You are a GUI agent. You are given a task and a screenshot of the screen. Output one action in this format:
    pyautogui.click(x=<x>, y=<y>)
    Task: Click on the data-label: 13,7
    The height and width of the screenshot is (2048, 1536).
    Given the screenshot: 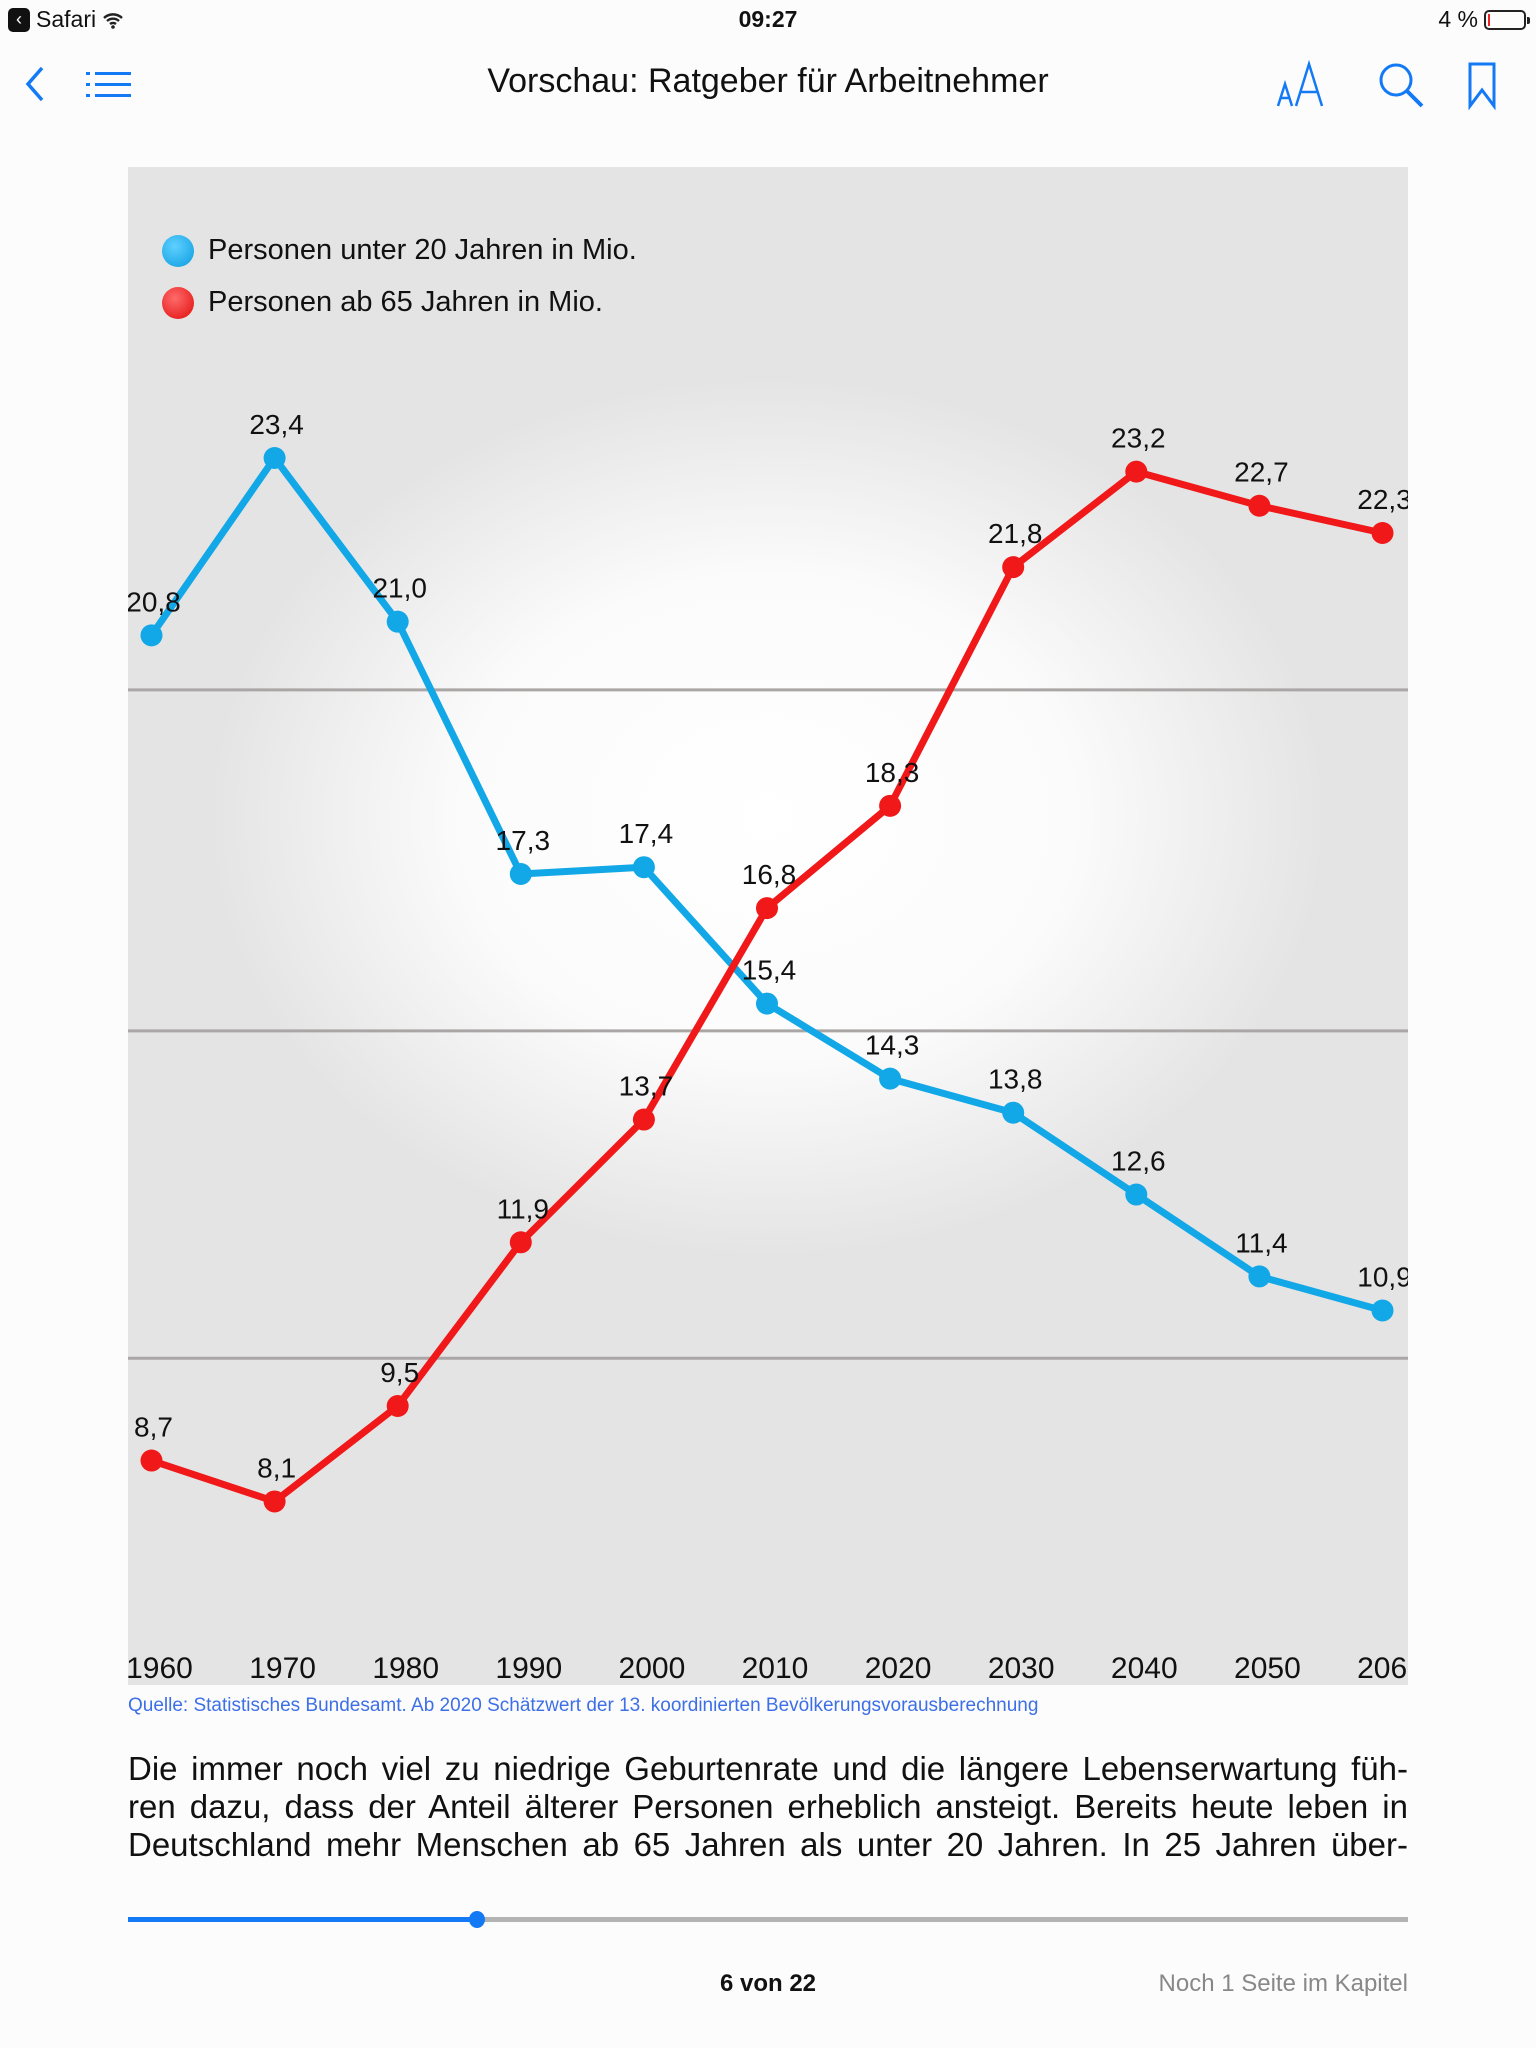 What is the action you would take?
    pyautogui.click(x=646, y=1086)
    